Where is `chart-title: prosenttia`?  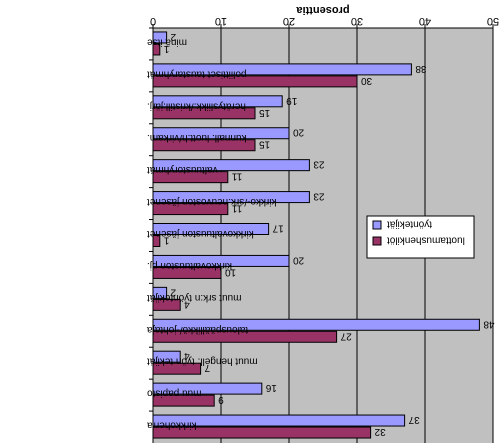 chart-title: prosenttia is located at coordinates (323, 10).